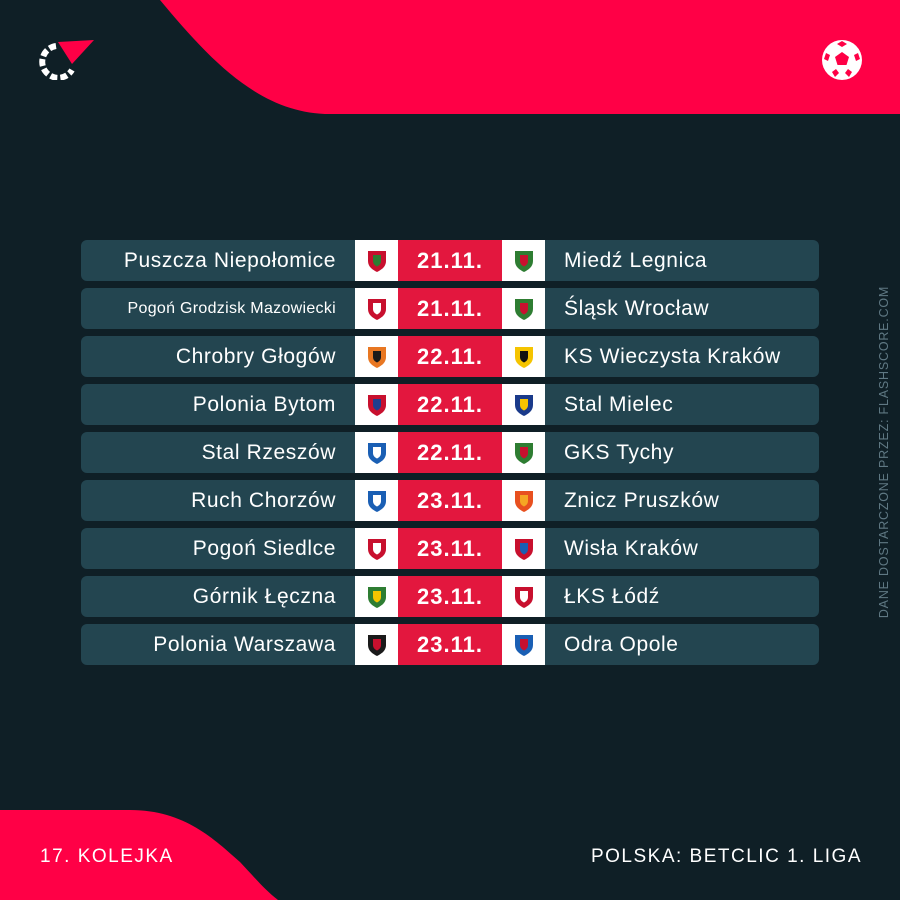  I want to click on round-label: 17. KOLEJKA, so click(107, 856).